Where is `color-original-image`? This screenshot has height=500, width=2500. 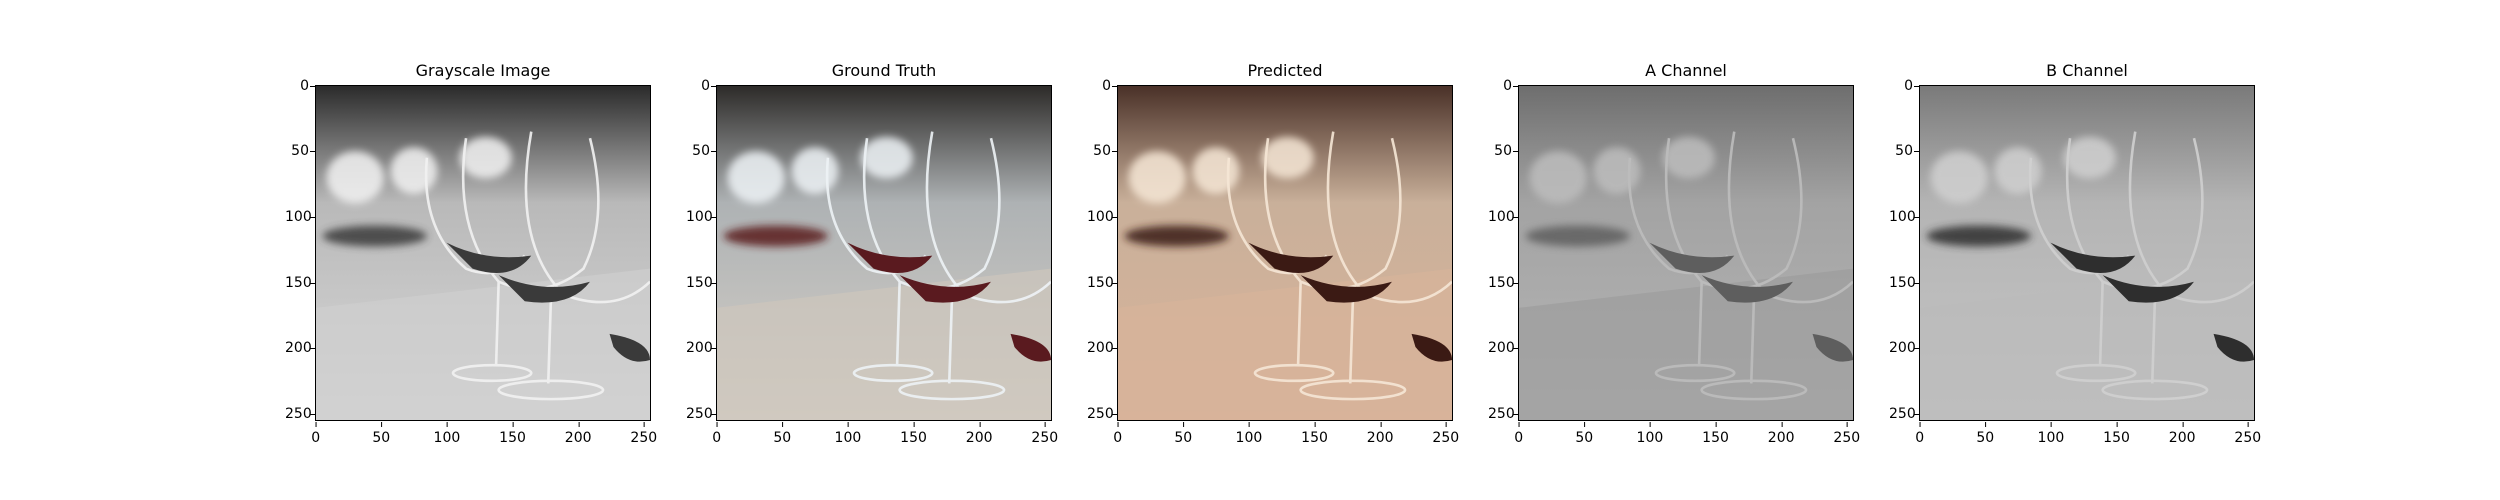
color-original-image is located at coordinates (884, 253).